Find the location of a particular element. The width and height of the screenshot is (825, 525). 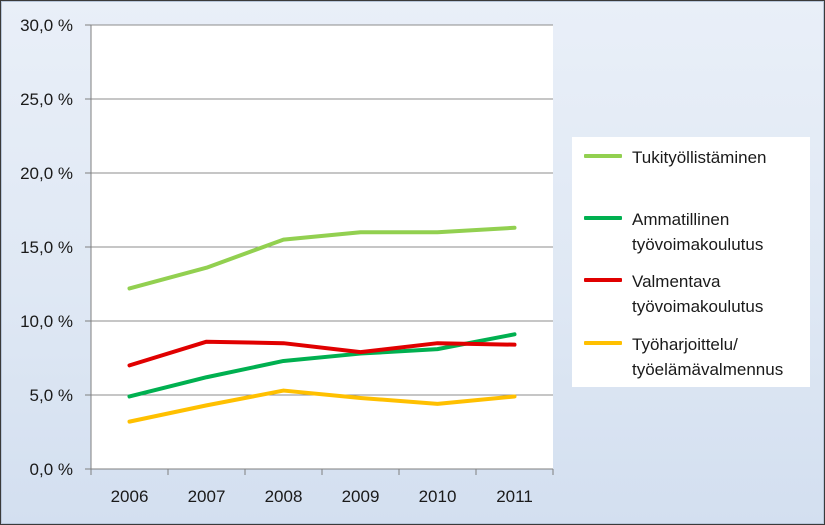

y-tick-label: 30,0 % is located at coordinates (46, 25).